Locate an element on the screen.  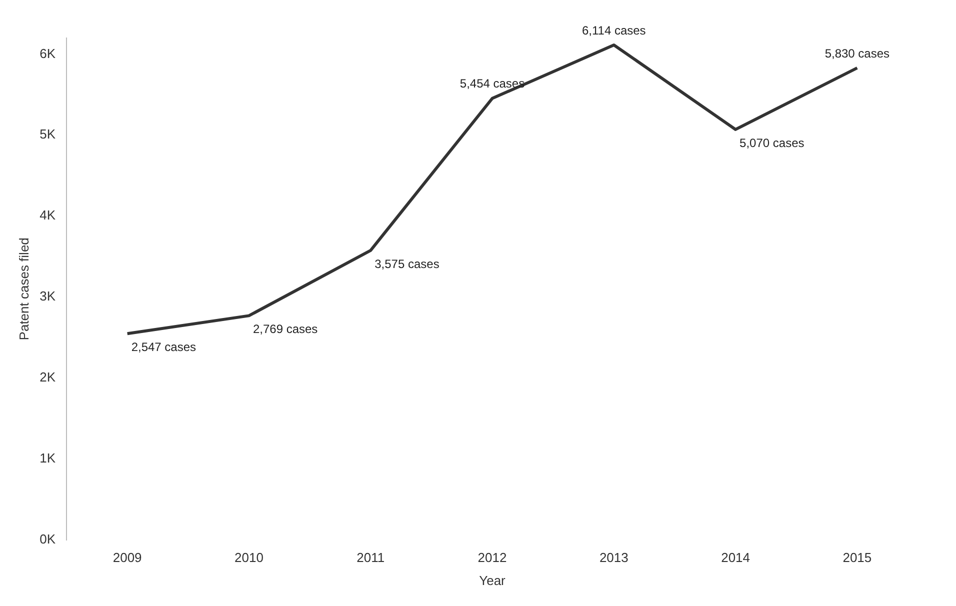
y-tick-label: 3K is located at coordinates (48, 296).